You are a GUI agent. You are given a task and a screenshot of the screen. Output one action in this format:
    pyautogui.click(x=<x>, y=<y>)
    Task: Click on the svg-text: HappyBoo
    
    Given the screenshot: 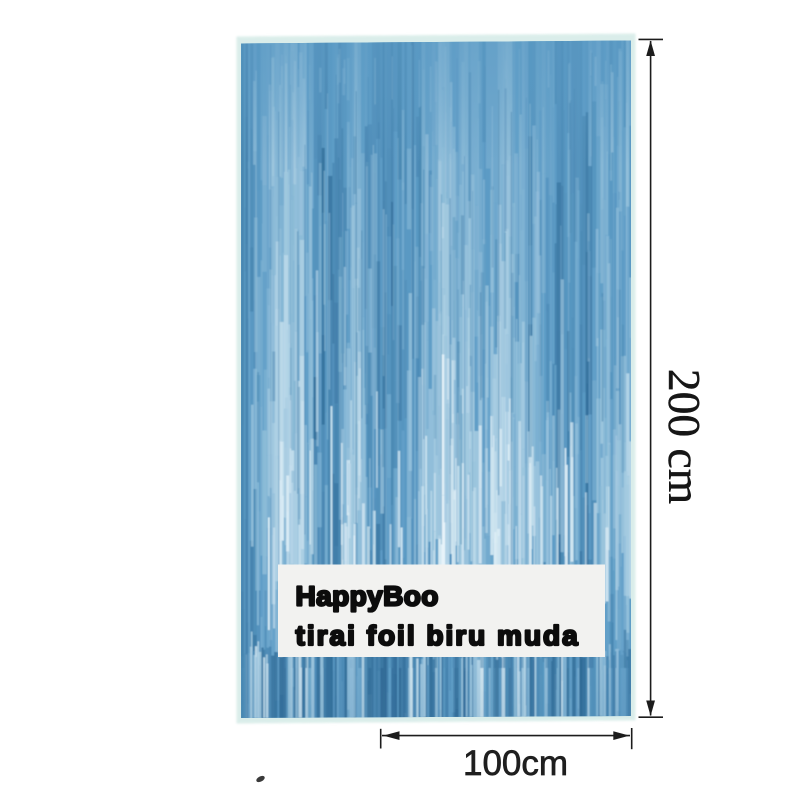 What is the action you would take?
    pyautogui.click(x=367, y=596)
    